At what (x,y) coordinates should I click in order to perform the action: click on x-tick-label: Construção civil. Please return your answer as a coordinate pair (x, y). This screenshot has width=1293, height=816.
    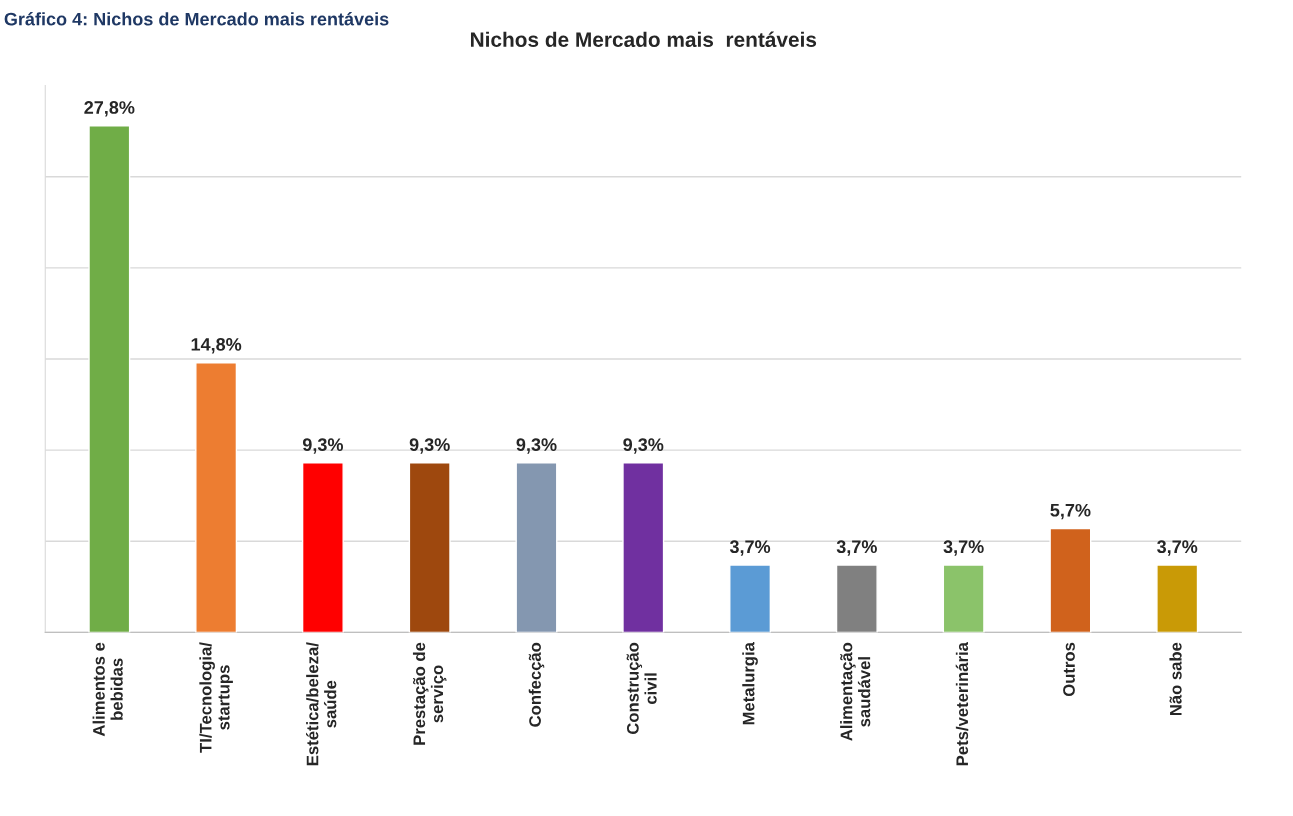
    Looking at the image, I should click on (641, 688).